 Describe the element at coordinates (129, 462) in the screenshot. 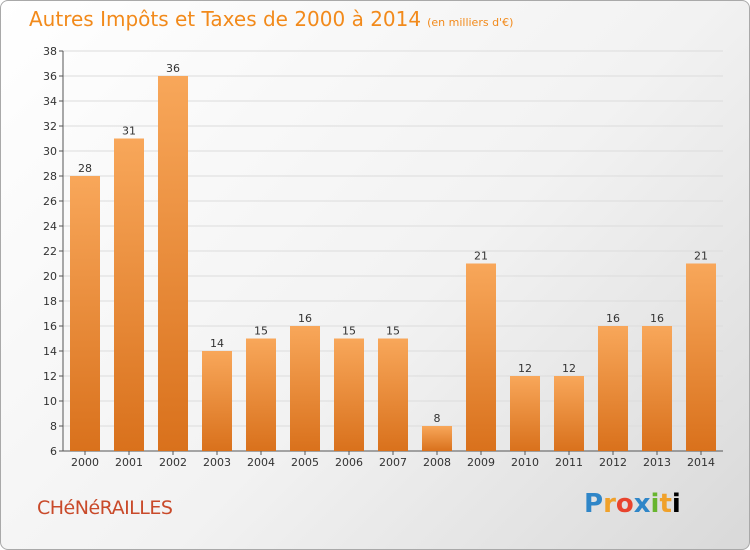

I see `x-tick-label: 2001` at that location.